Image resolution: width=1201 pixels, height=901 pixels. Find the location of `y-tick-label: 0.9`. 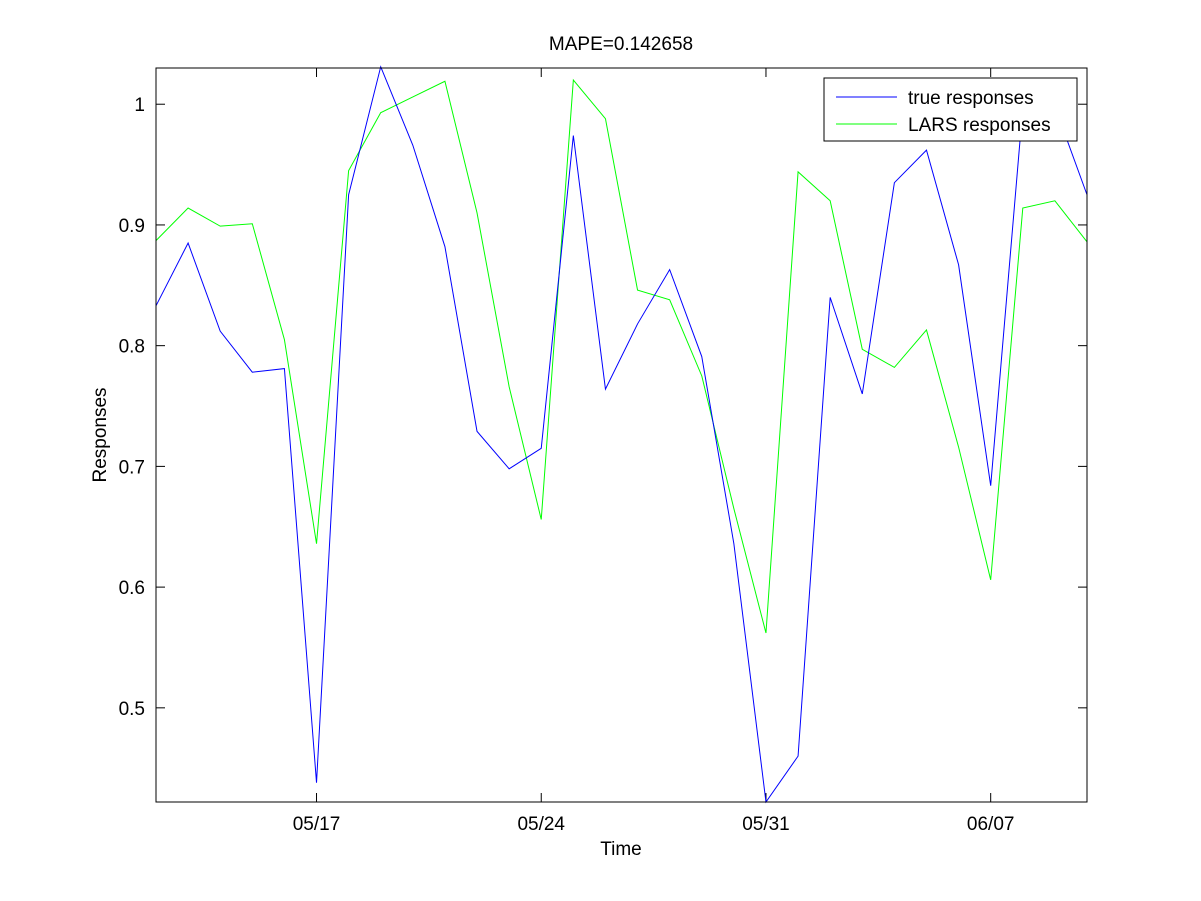

y-tick-label: 0.9 is located at coordinates (132, 226).